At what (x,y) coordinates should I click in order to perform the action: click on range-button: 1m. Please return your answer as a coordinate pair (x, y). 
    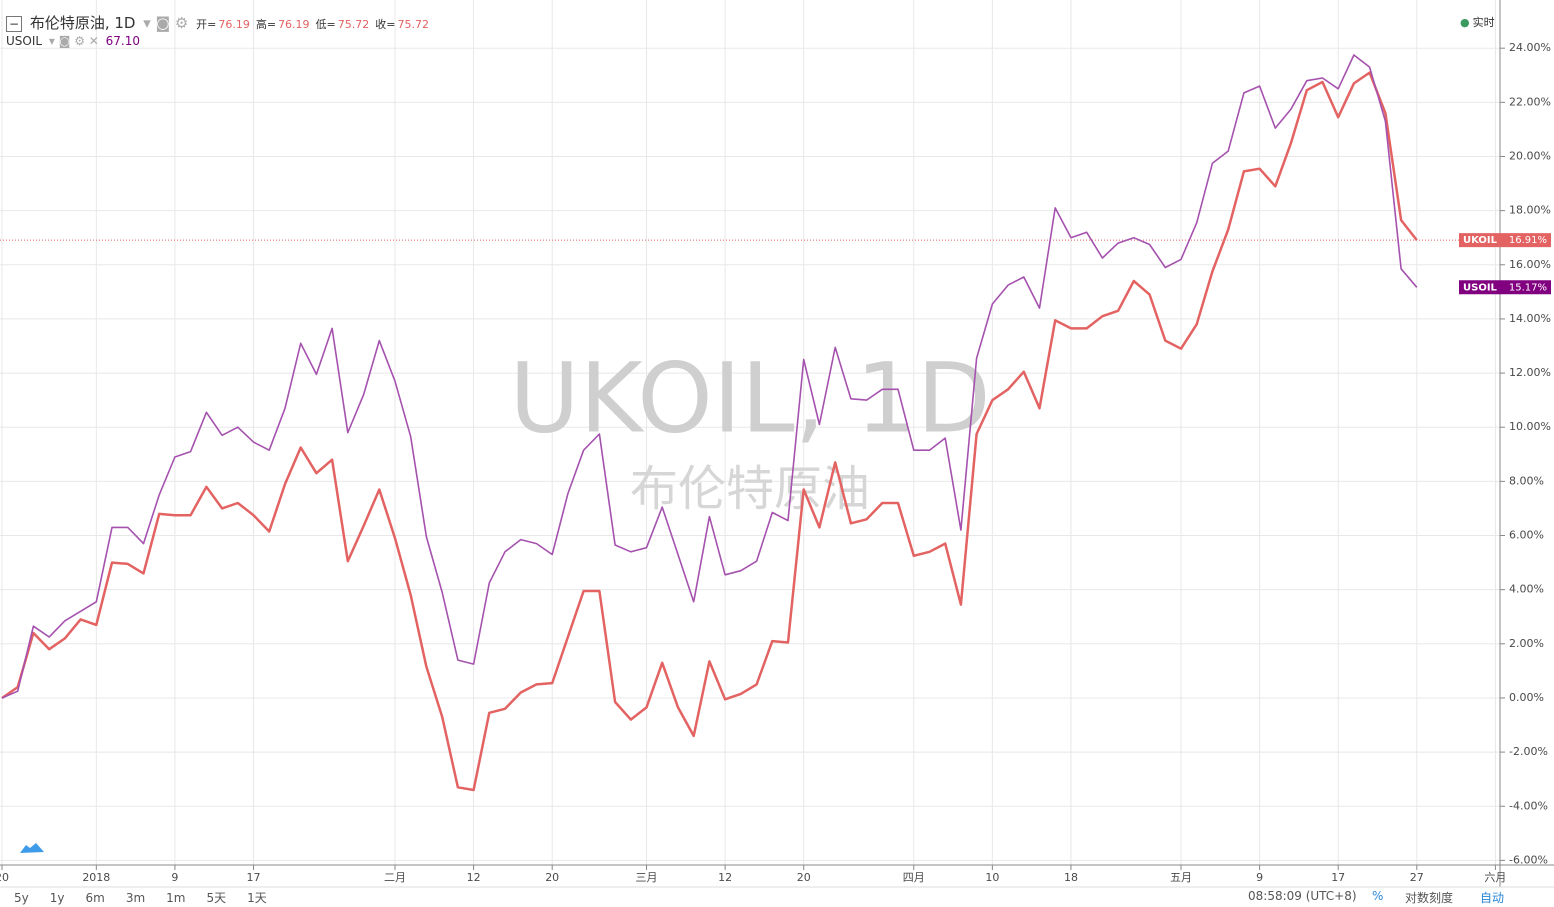
    Looking at the image, I should click on (176, 898).